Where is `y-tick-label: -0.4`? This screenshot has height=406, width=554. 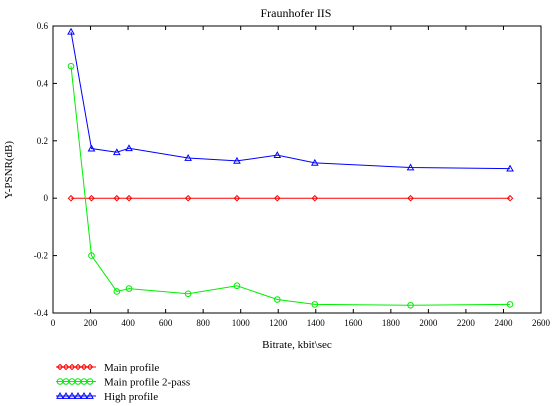 y-tick-label: -0.4 is located at coordinates (41, 313).